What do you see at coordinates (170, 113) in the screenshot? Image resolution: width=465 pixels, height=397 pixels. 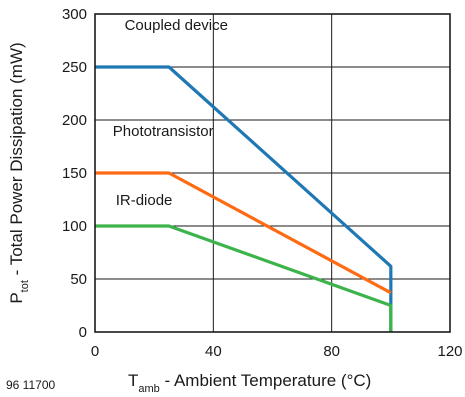 I see `series-annotations: Coupled device Phototransistor IR-diode` at bounding box center [170, 113].